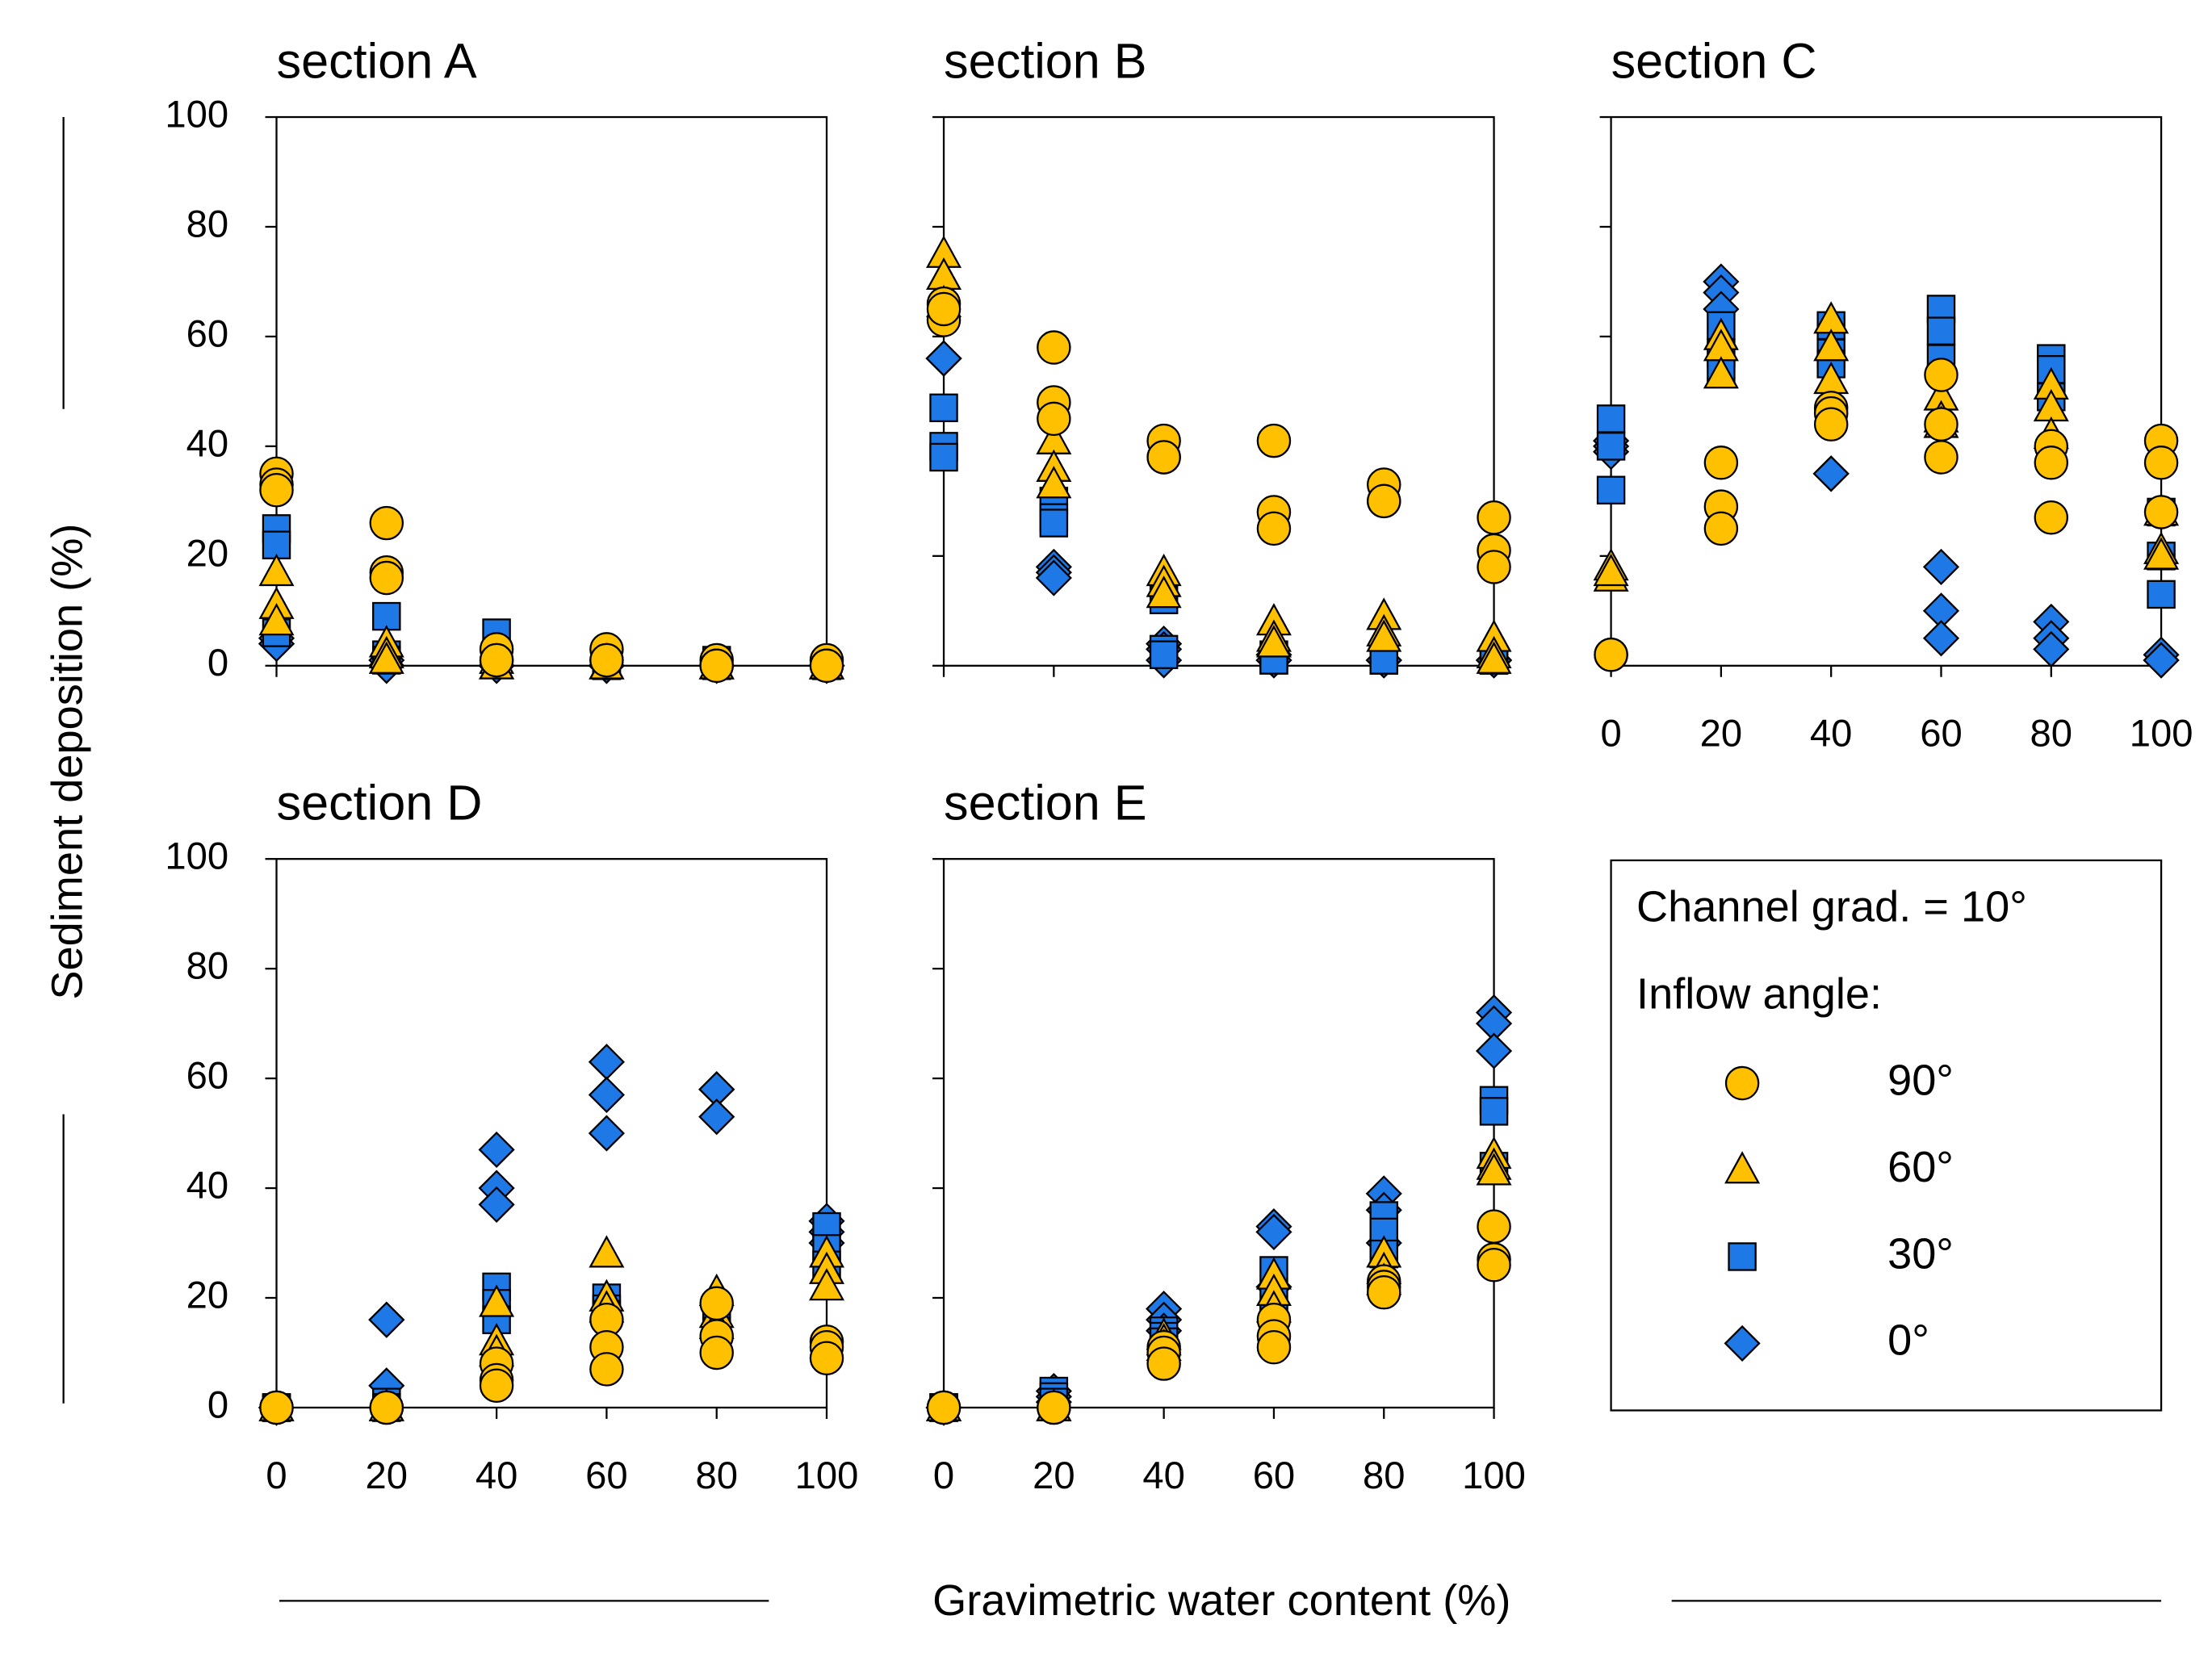 The width and height of the screenshot is (2212, 1653). What do you see at coordinates (1908, 1341) in the screenshot?
I see `legend-label: 0°` at bounding box center [1908, 1341].